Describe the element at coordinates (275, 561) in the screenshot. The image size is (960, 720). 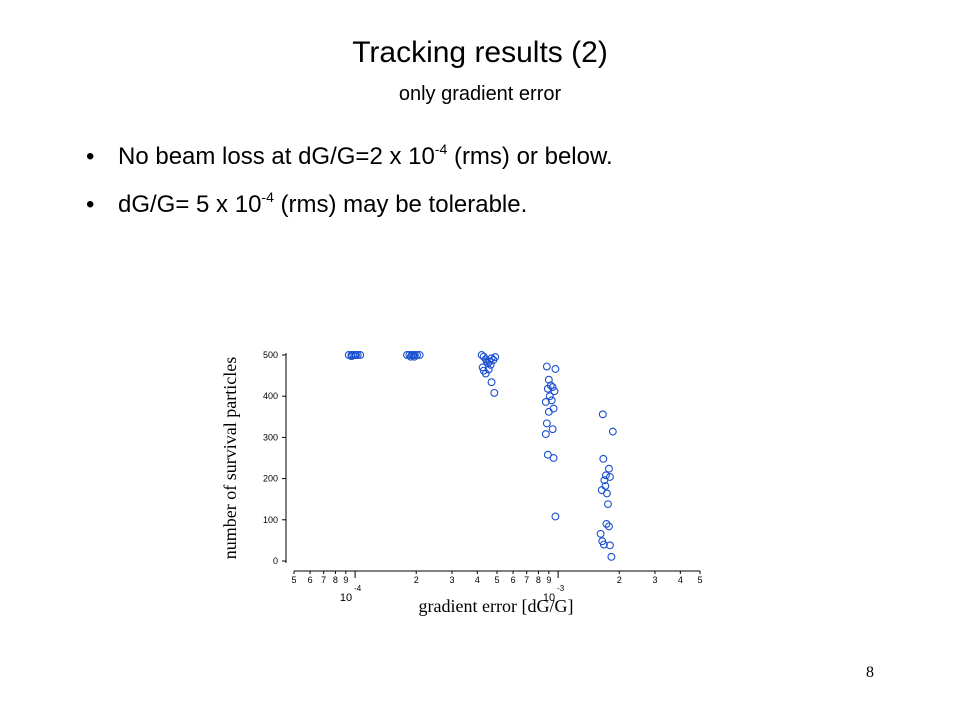
I see `y-tick-label: 0` at that location.